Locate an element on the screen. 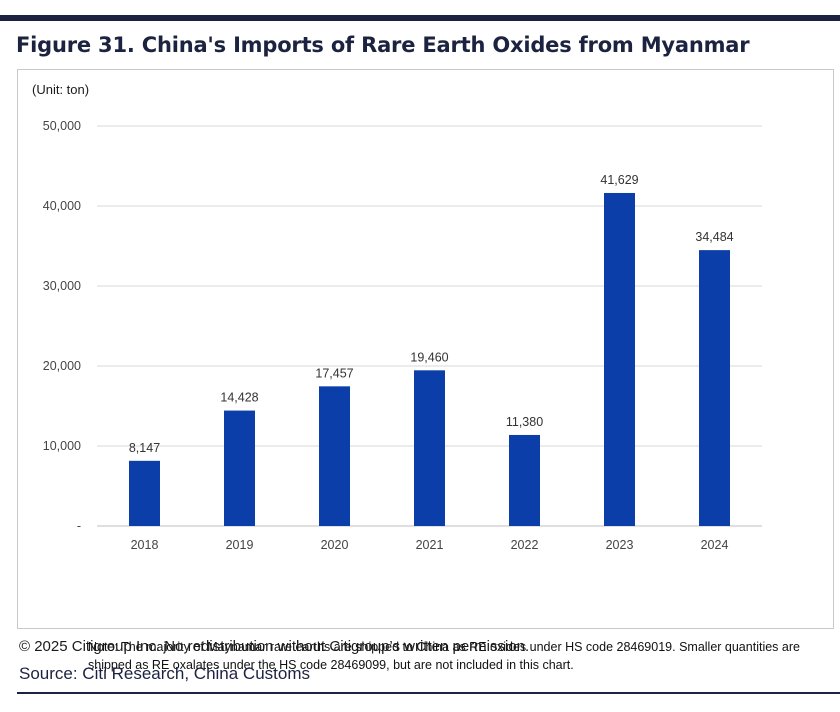  x-tick-label: 2021 is located at coordinates (430, 545).